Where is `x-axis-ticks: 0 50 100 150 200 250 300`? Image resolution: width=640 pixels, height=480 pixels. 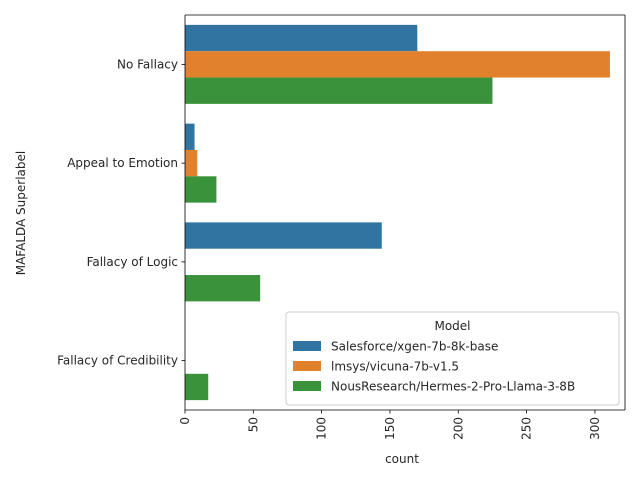 x-axis-ticks: 0 50 100 150 200 250 300 is located at coordinates (390, 425).